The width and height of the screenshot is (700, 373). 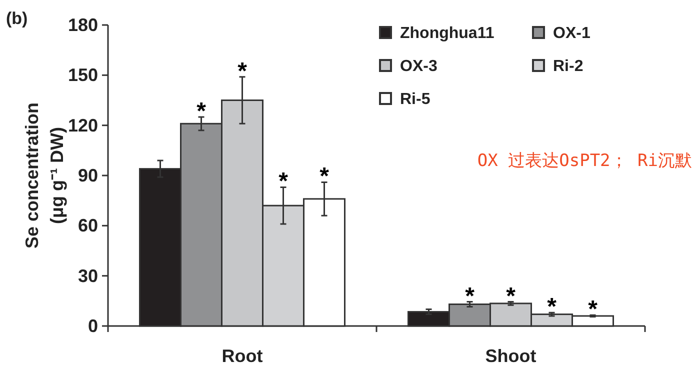 What do you see at coordinates (88, 176) in the screenshot?
I see `y-tick-label: 90` at bounding box center [88, 176].